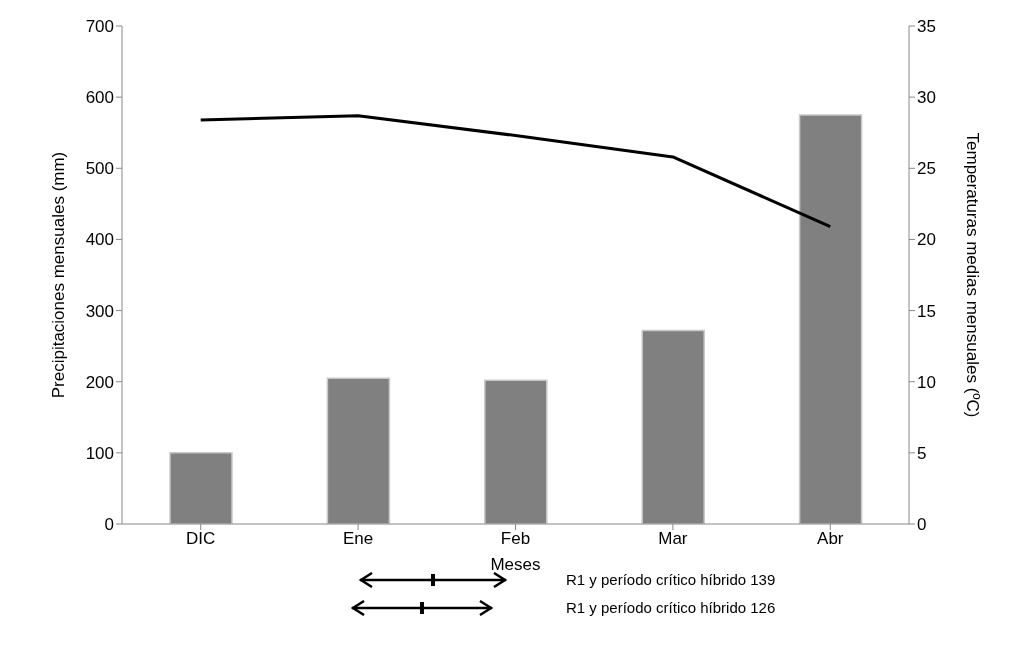  What do you see at coordinates (926, 382) in the screenshot?
I see `y2-tick-label: 10` at bounding box center [926, 382].